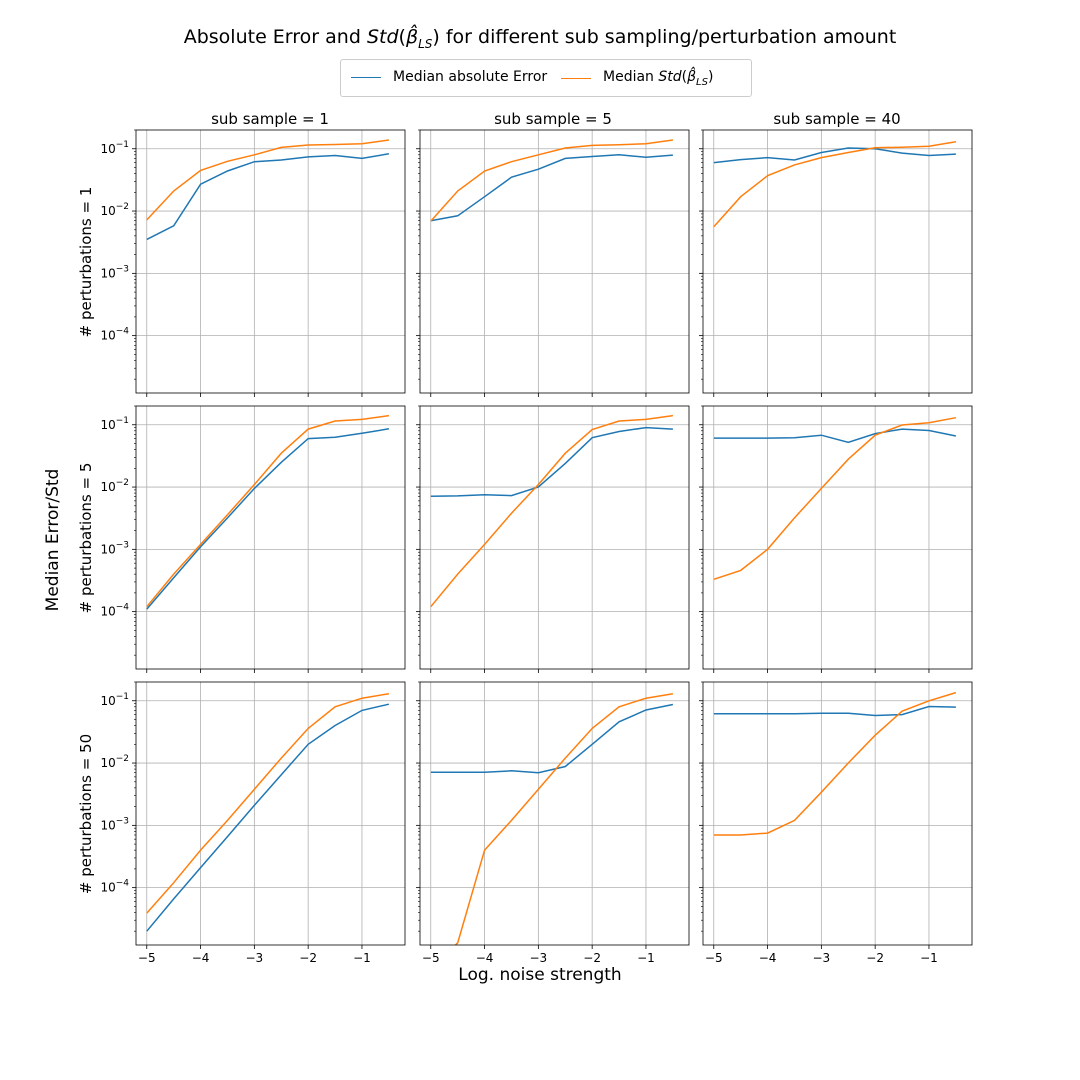 The width and height of the screenshot is (1080, 1080). I want to click on legend-label-error: Median absolute Error, so click(470, 77).